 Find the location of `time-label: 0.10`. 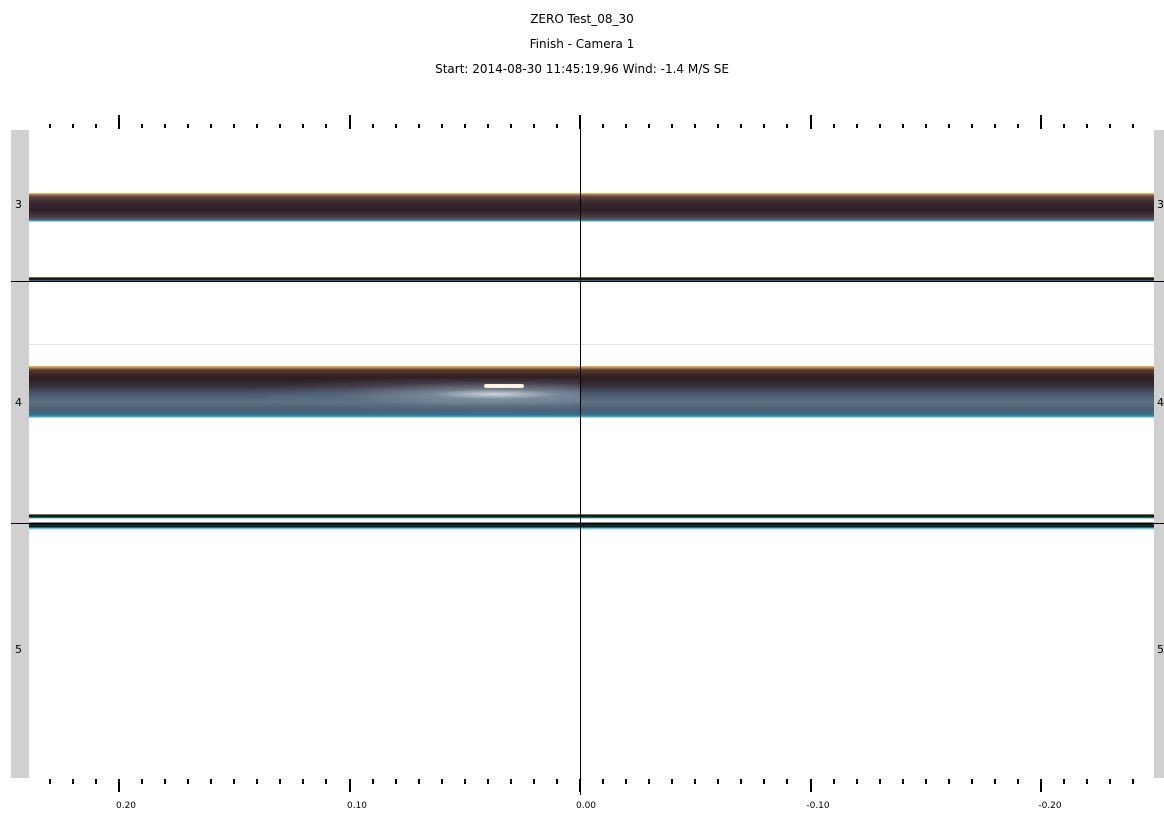

time-label: 0.10 is located at coordinates (357, 806).